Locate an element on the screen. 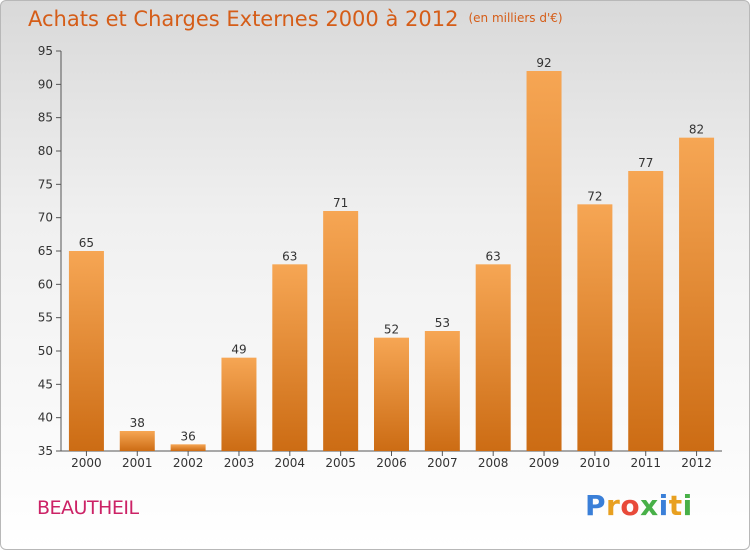 The height and width of the screenshot is (550, 750). y-tick-label: 60 is located at coordinates (45, 284).